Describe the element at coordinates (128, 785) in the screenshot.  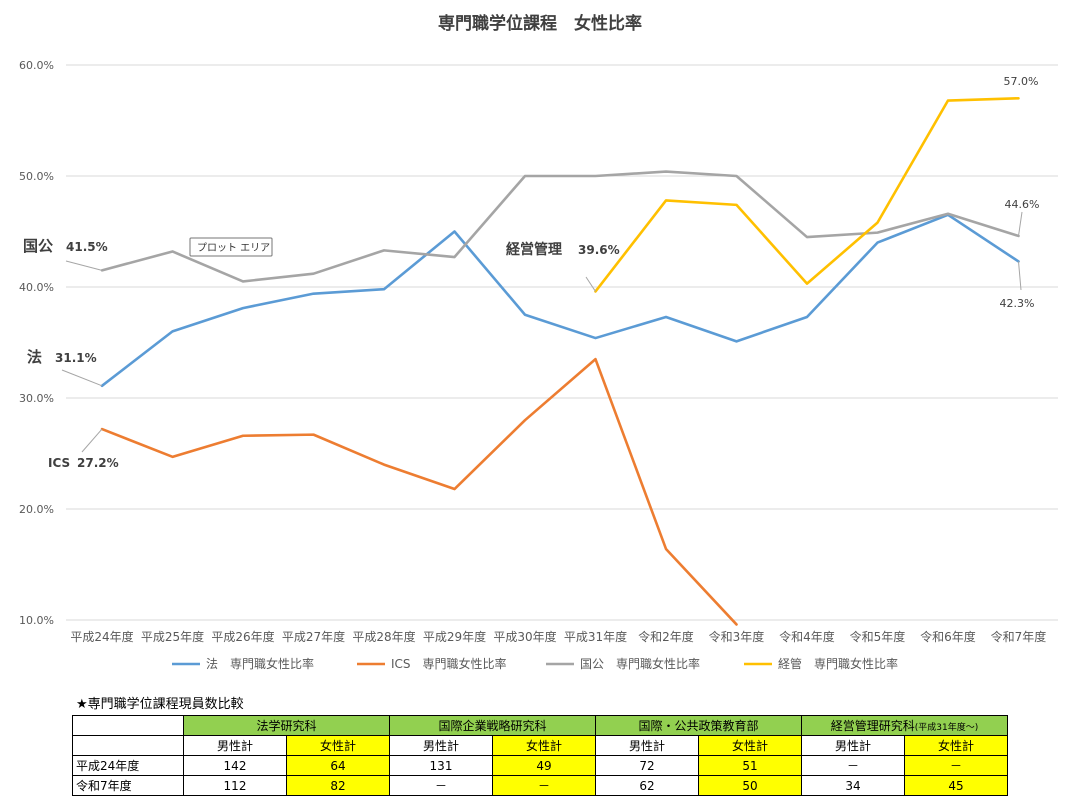
I see `row-label: 令和7年度` at that location.